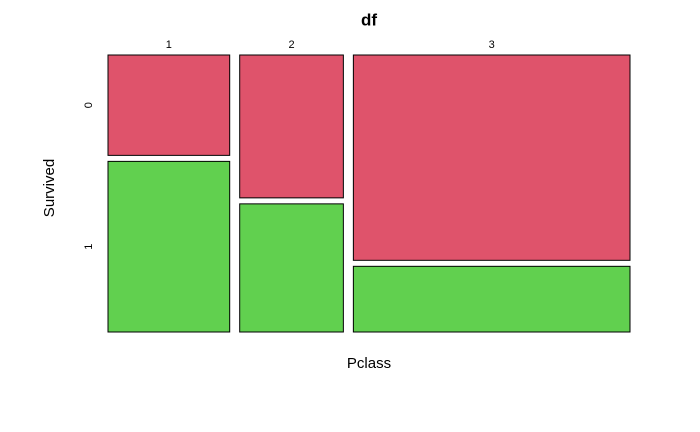  I want to click on x-tick-label: 3, so click(492, 45).